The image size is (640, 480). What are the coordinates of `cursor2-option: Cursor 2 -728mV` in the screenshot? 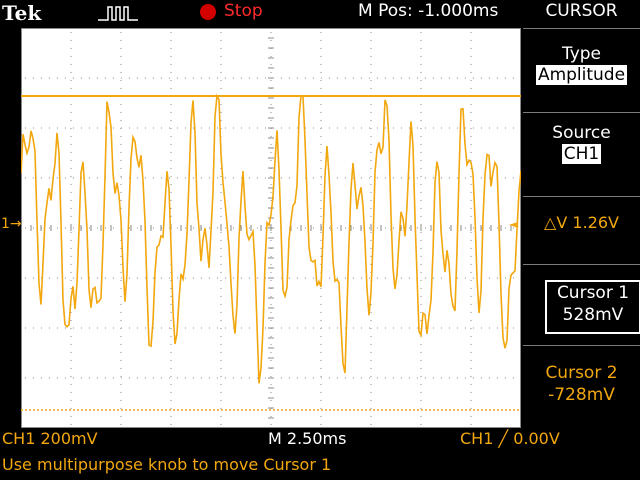 It's located at (581, 386).